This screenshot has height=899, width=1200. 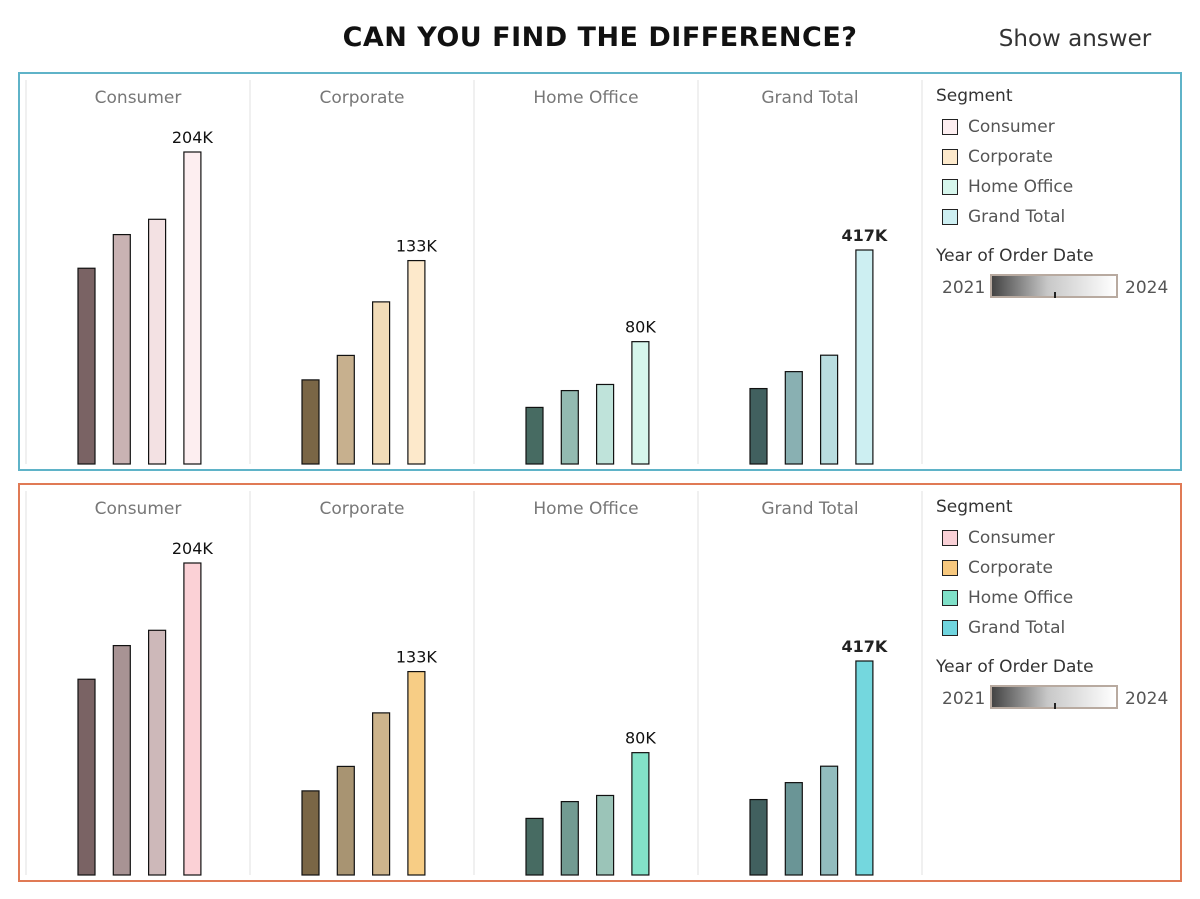 I want to click on show-answer-button: Show answer, so click(x=1075, y=39).